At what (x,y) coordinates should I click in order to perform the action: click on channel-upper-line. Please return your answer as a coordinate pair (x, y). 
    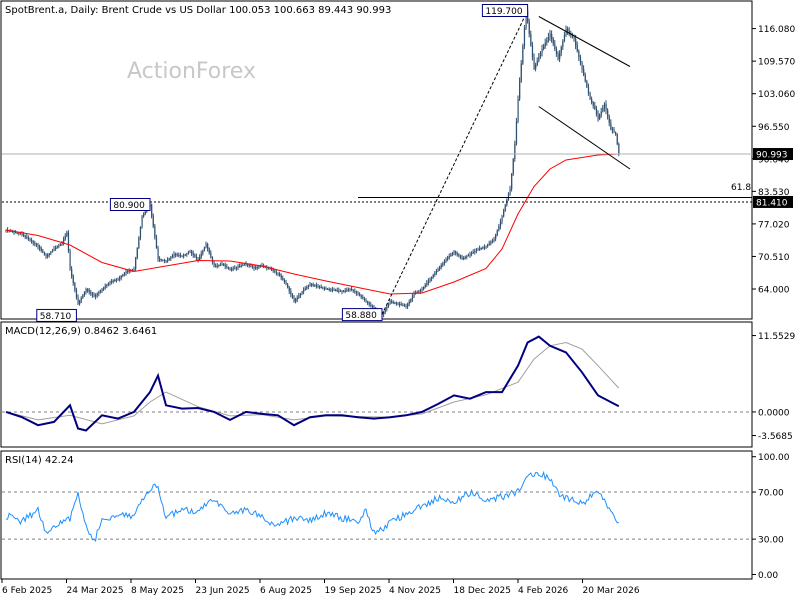
    Looking at the image, I should click on (584, 41).